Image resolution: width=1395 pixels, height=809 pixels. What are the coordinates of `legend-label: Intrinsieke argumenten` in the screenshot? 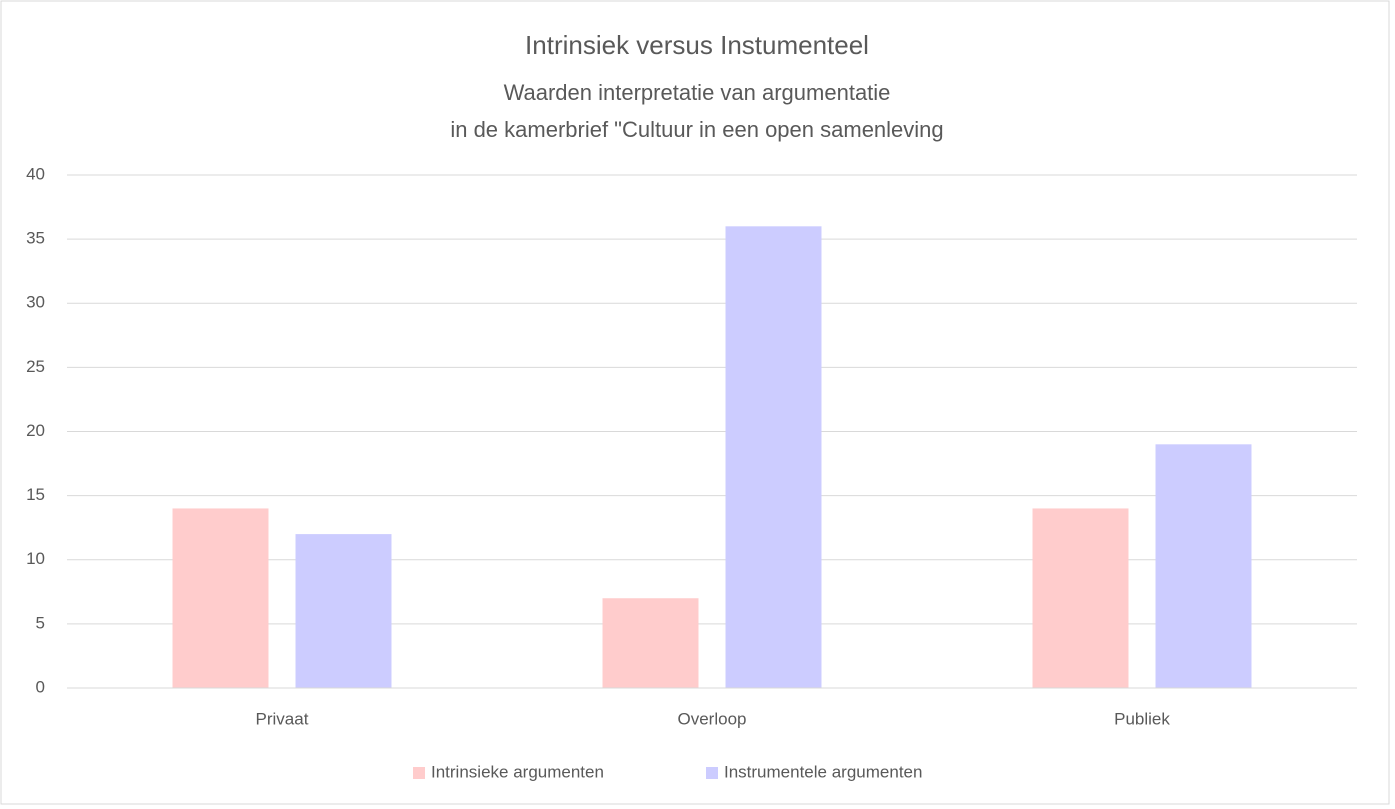 It's located at (517, 771).